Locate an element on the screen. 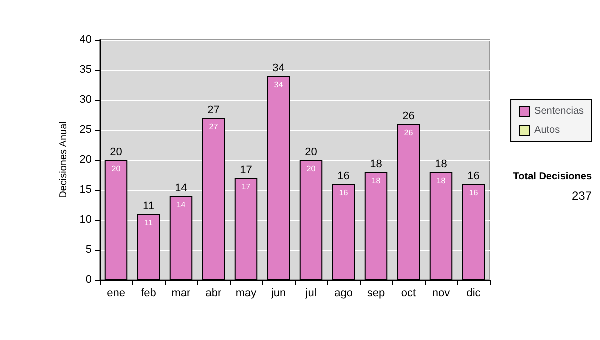  text: Total Decisiones is located at coordinates (552, 177).